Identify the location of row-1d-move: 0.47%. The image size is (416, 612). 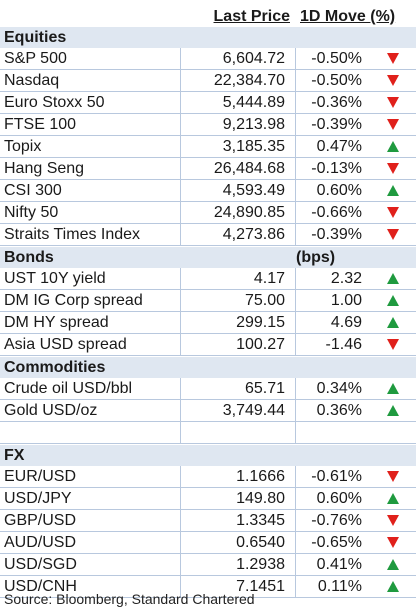
(339, 146).